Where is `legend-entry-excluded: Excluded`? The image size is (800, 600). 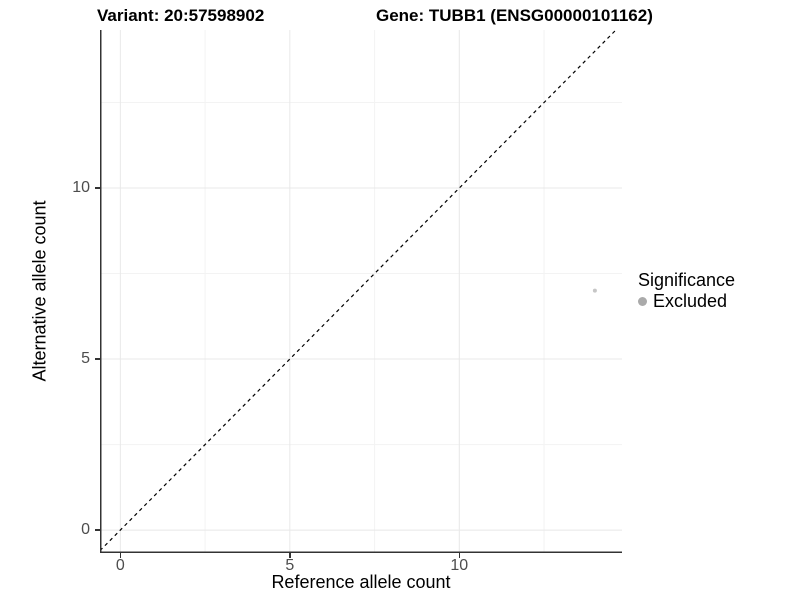 legend-entry-excluded: Excluded is located at coordinates (686, 301).